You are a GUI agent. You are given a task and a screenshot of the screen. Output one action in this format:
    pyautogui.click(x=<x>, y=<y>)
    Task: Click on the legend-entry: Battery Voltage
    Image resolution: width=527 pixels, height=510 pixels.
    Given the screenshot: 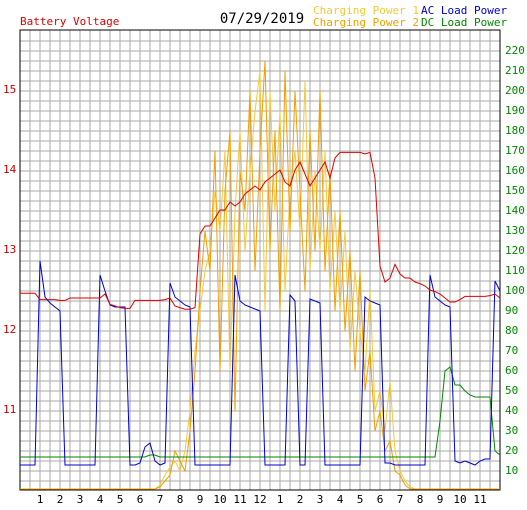 What is the action you would take?
    pyautogui.click(x=69, y=21)
    